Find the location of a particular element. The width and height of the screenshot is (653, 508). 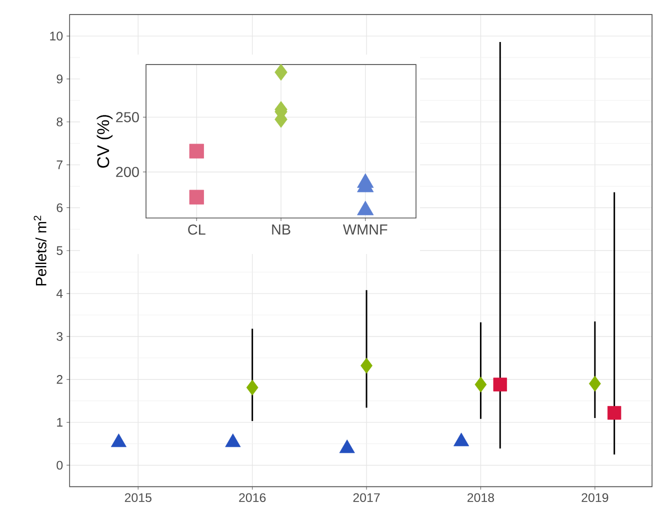

y-tick-label: 9 is located at coordinates (59, 79).